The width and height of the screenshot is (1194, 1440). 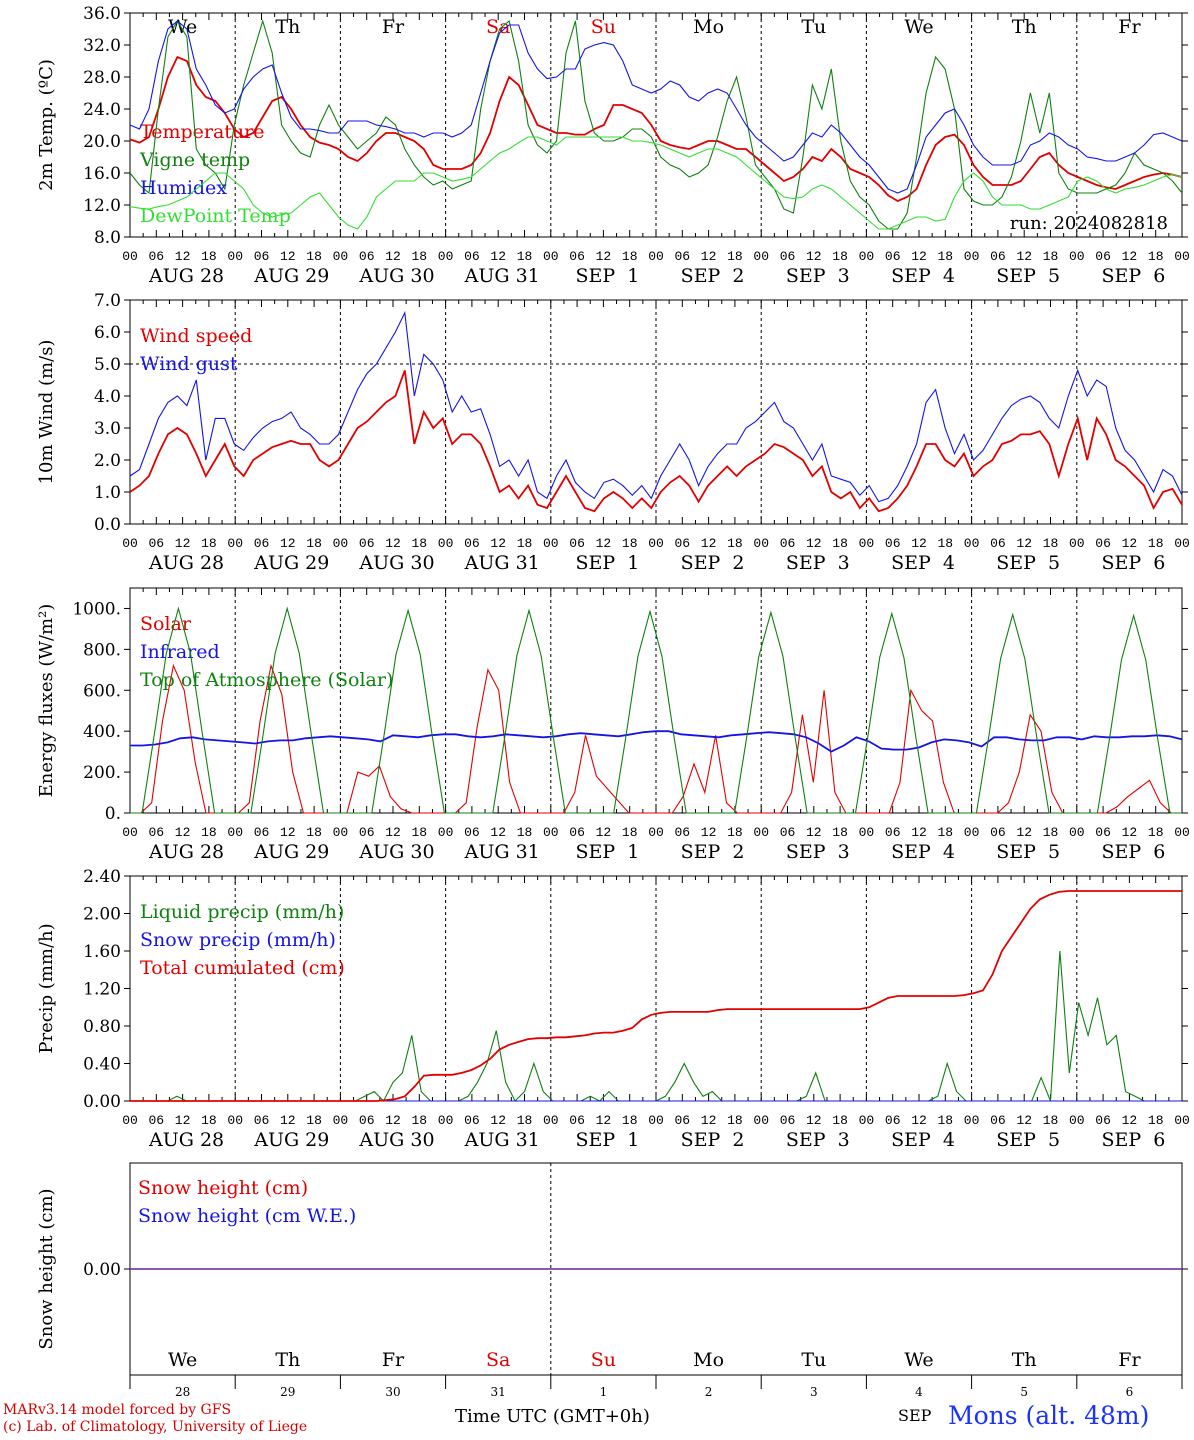 What do you see at coordinates (102, 952) in the screenshot?
I see `y-tick-label: 1.60` at bounding box center [102, 952].